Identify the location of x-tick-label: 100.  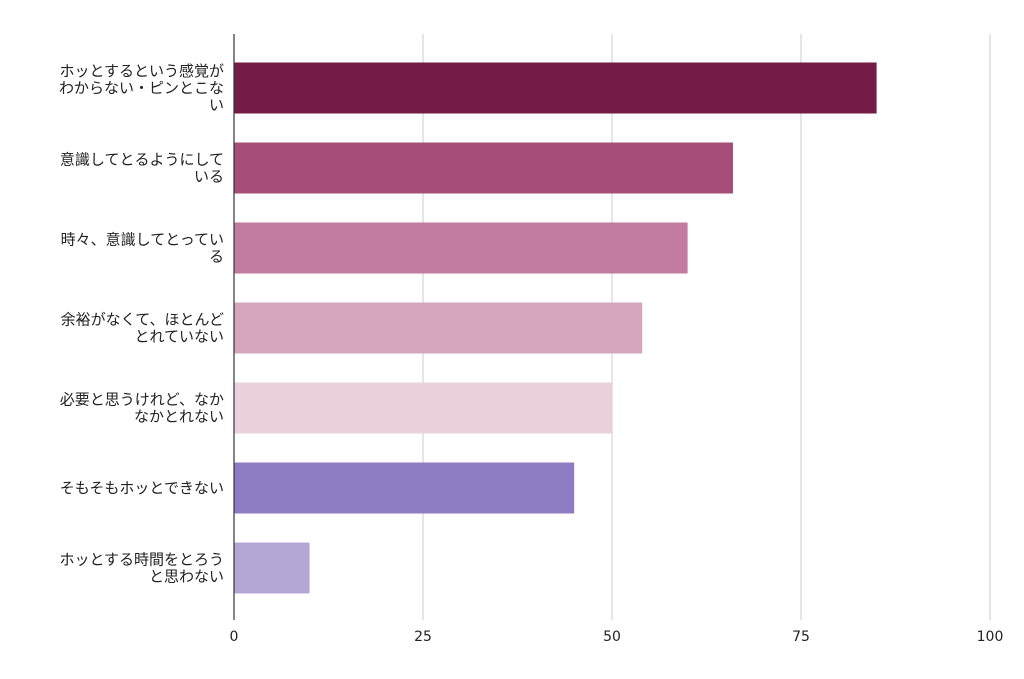
(990, 637).